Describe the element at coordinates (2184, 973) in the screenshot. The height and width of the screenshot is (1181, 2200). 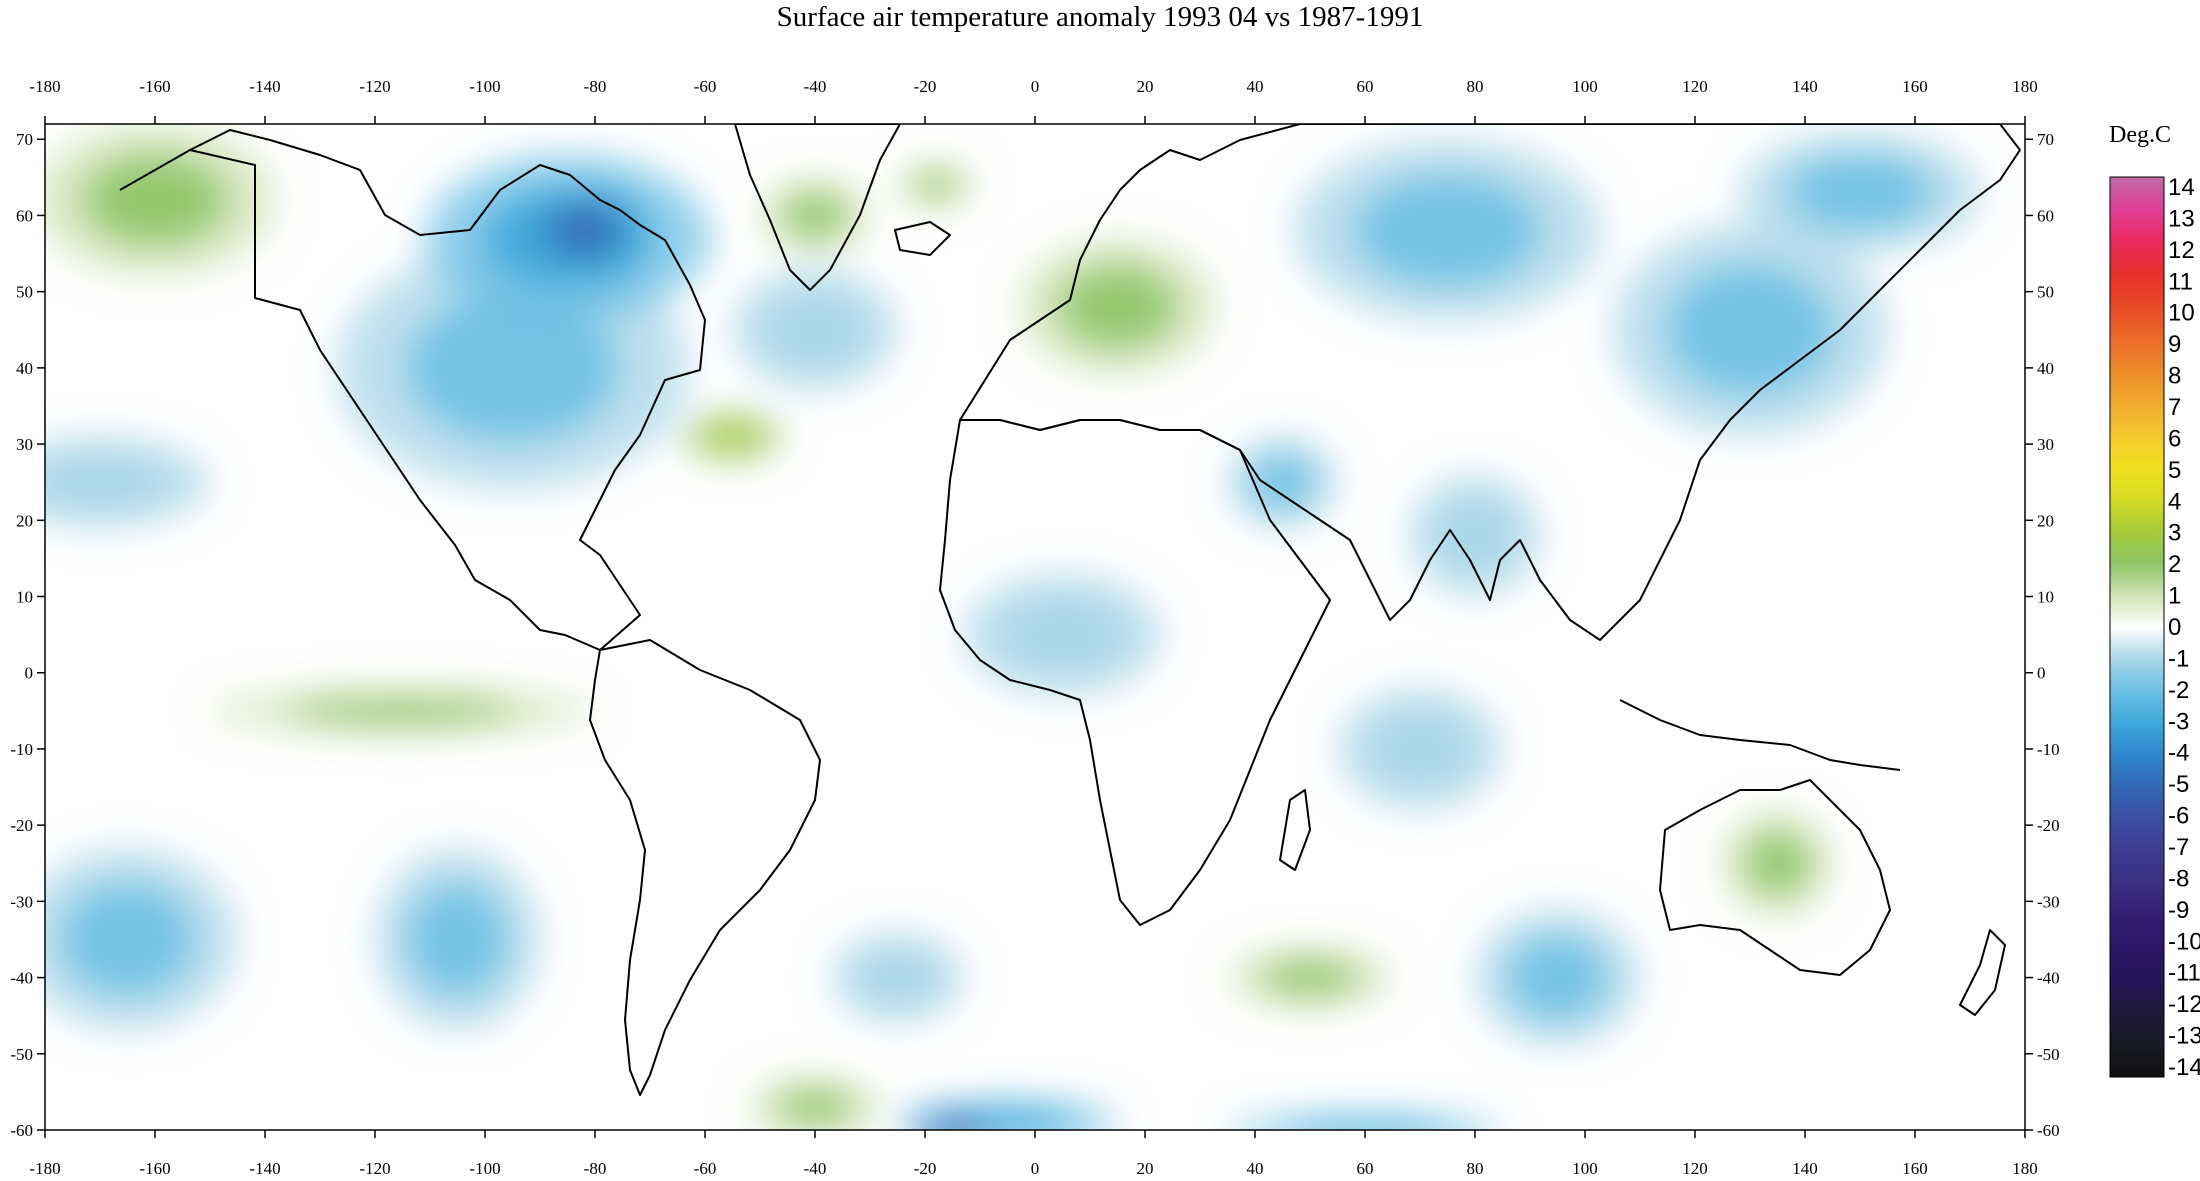
I see `colorbar-label: -11` at that location.